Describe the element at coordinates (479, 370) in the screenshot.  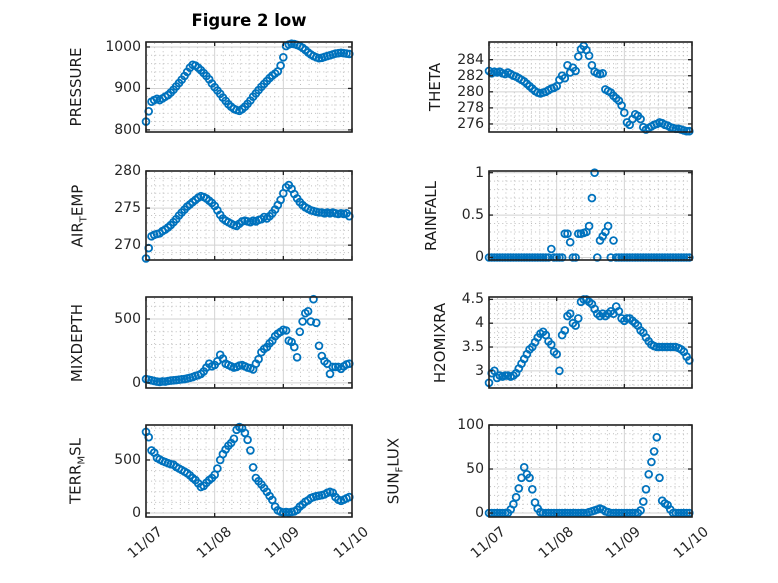
I see `y-tick-label-h2omixra: 3` at that location.